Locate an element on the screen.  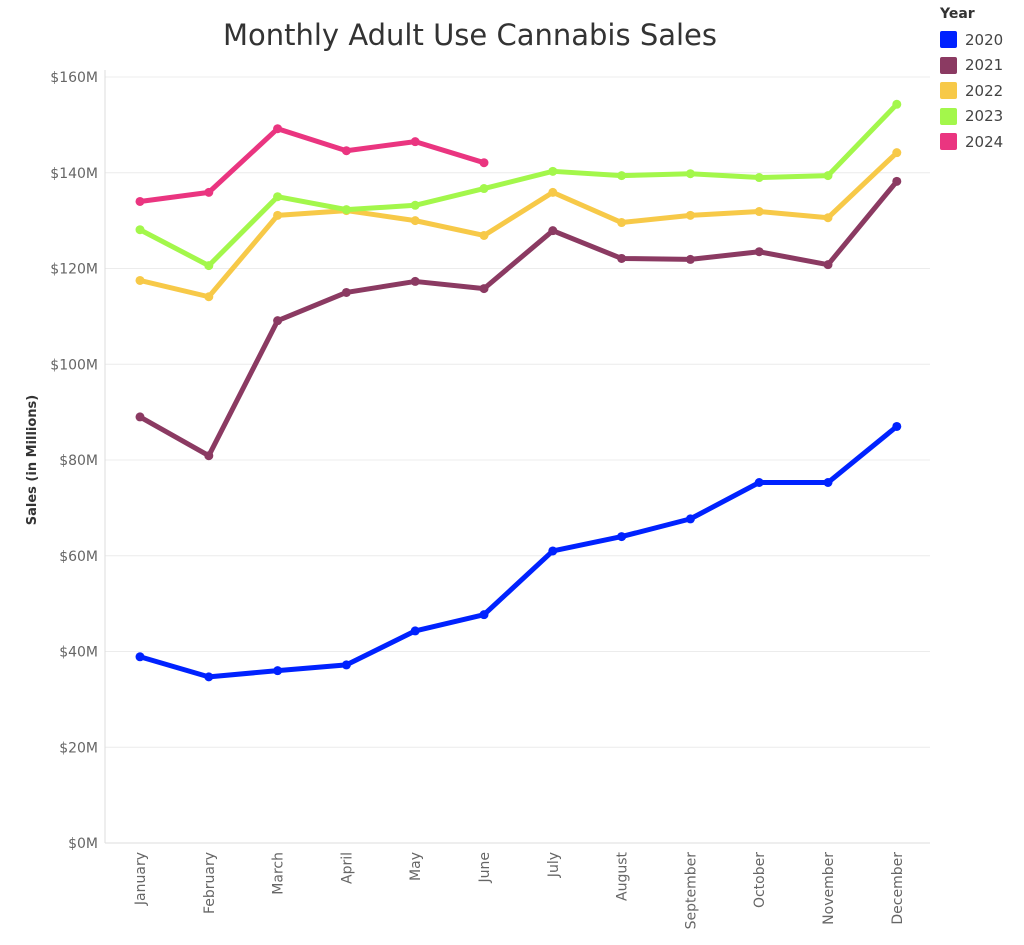
legend-label: 2021 is located at coordinates (984, 65).